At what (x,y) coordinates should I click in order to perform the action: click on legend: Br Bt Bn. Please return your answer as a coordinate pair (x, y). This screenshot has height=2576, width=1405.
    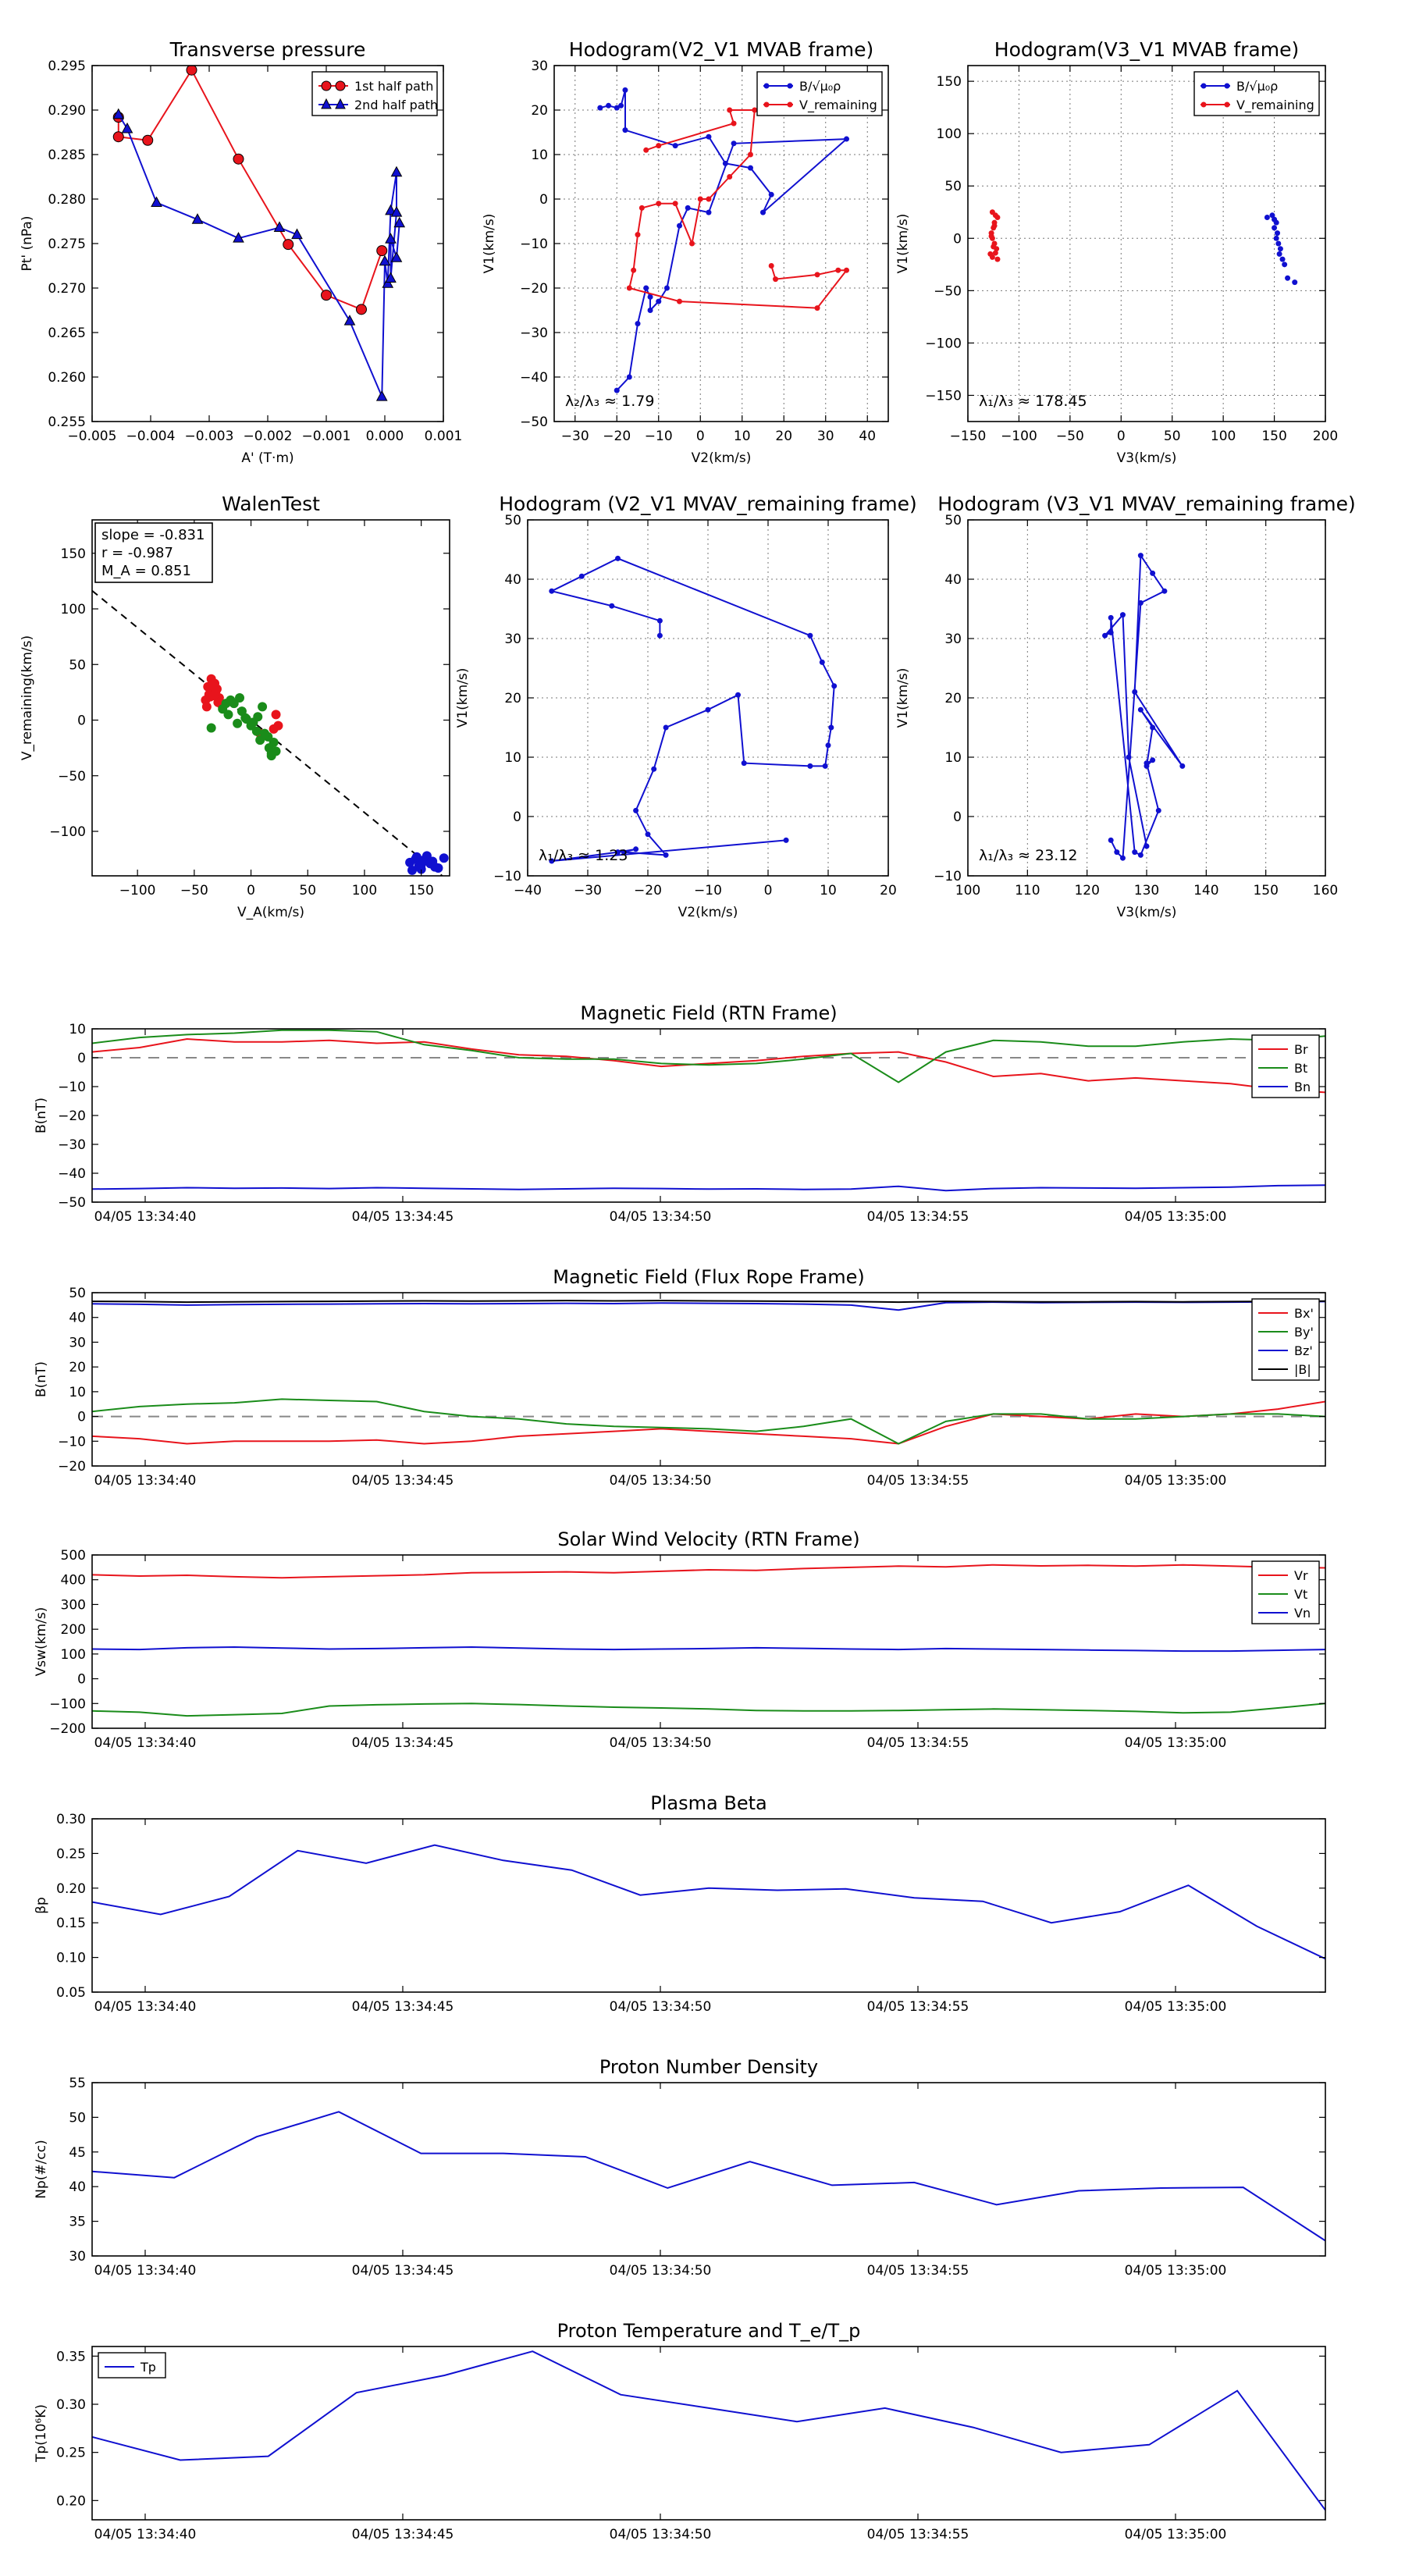
    Looking at the image, I should click on (1286, 1066).